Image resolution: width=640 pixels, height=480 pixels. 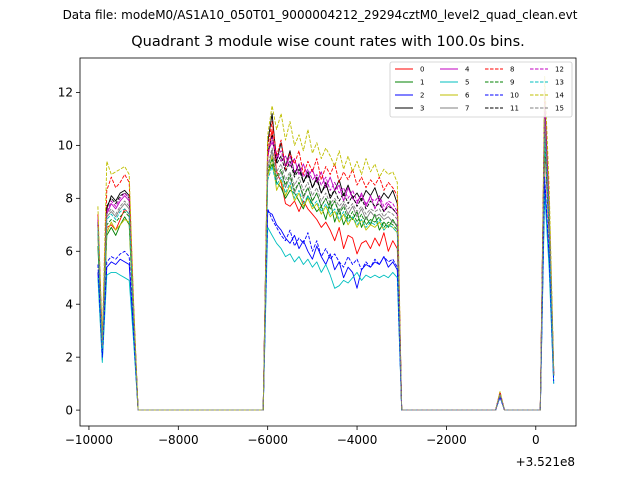 I want to click on legend-label-15: 15, so click(x=559, y=109).